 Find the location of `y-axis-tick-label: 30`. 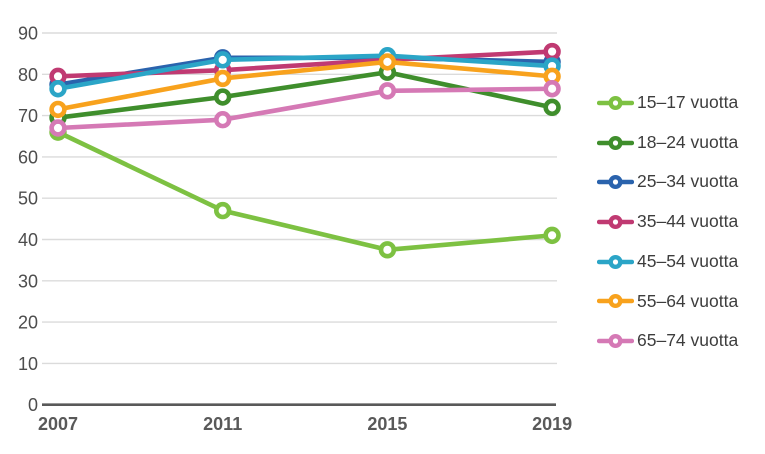

y-axis-tick-label: 30 is located at coordinates (28, 281).